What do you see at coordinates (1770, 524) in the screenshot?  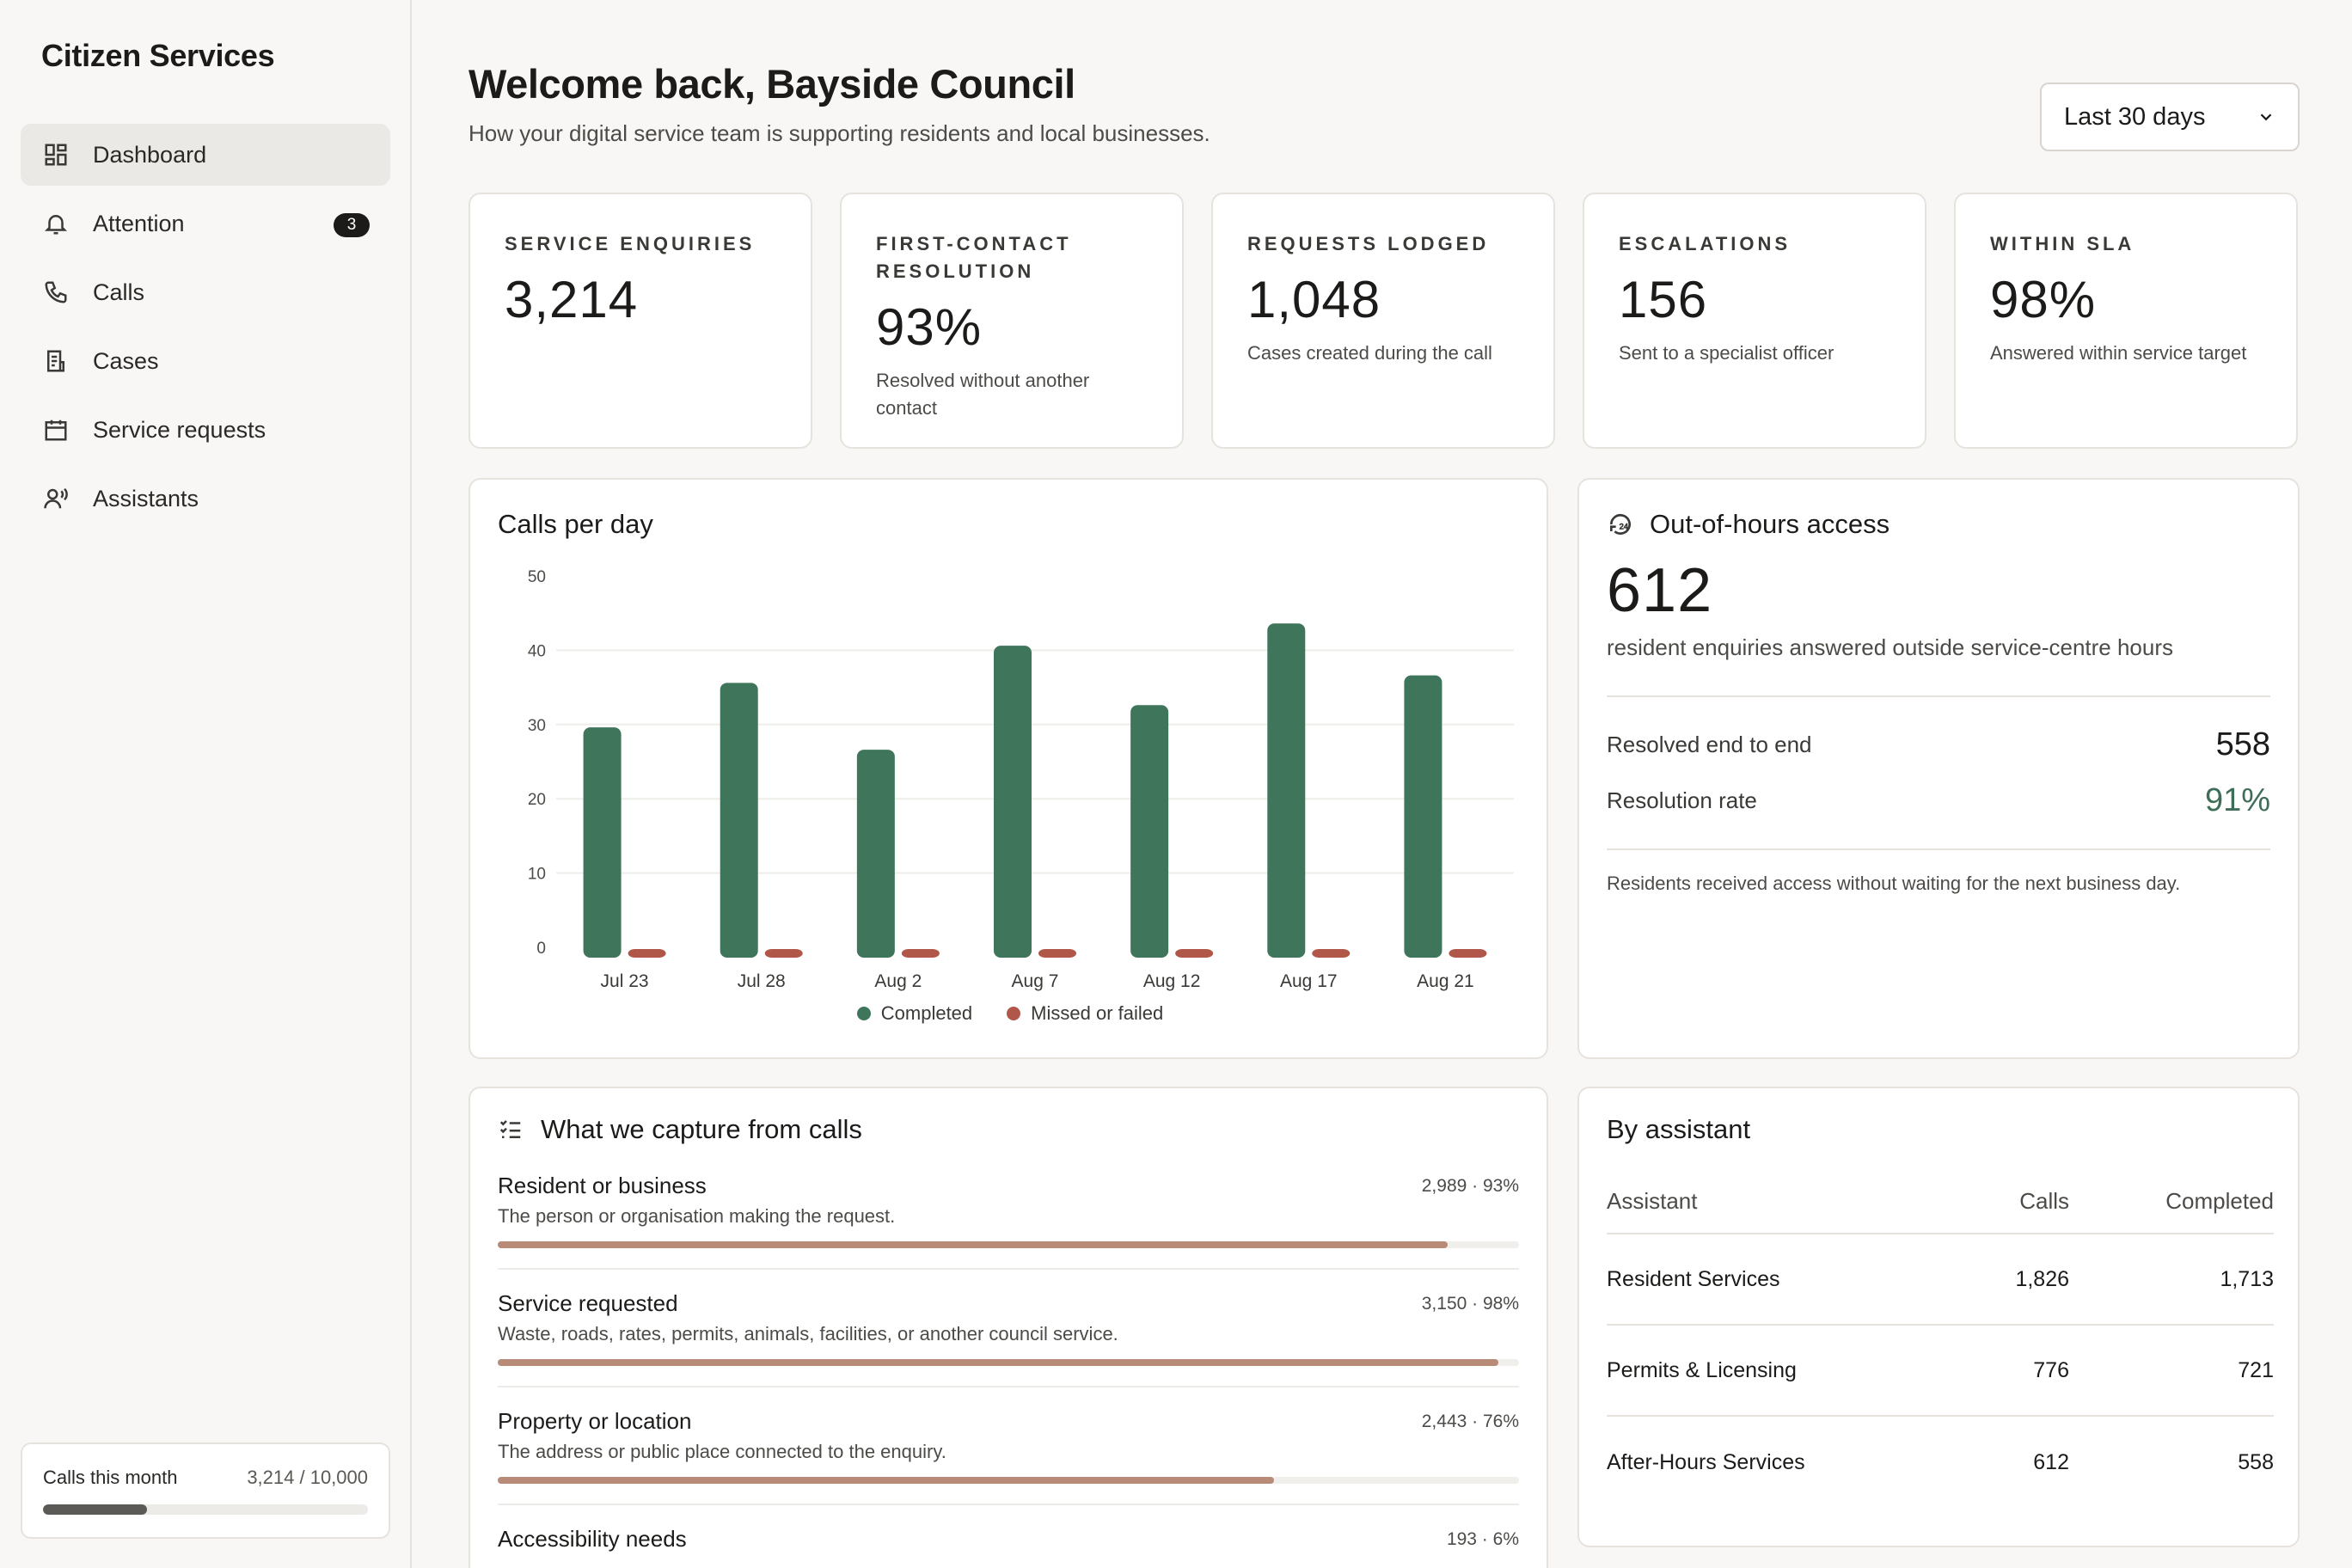 I see `out-of-hours-title: Out-of-hours access` at bounding box center [1770, 524].